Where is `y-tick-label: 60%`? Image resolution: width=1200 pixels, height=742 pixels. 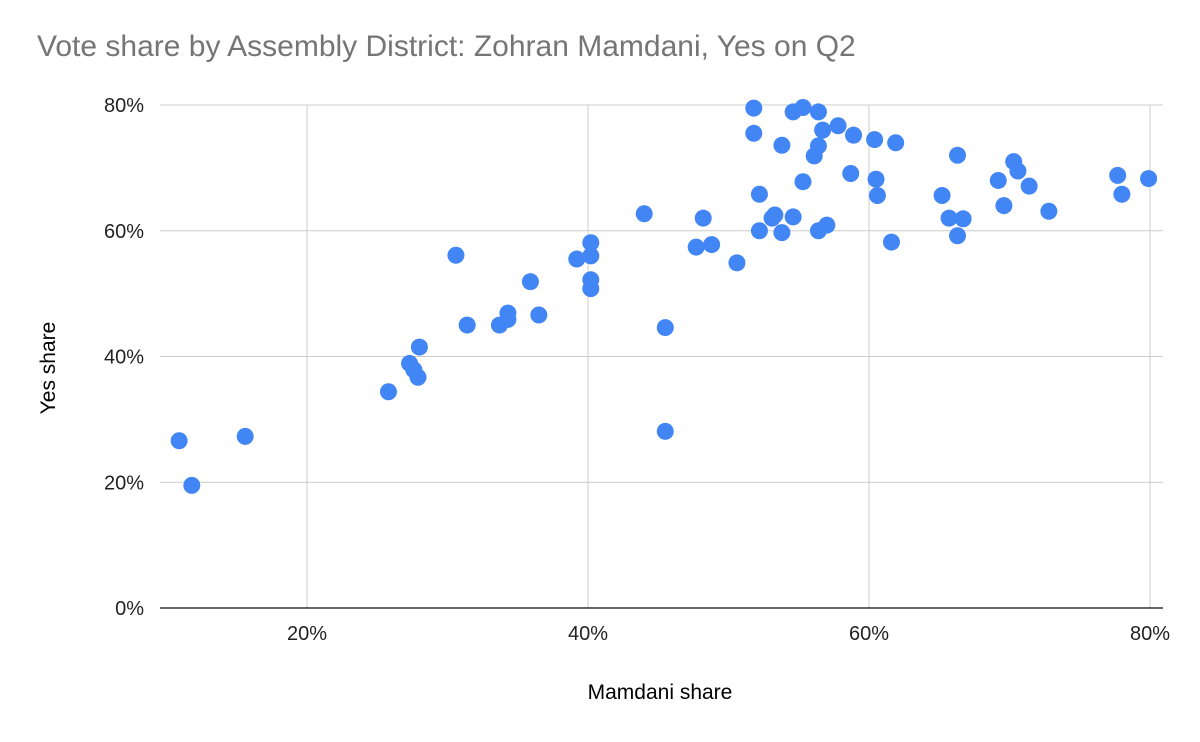
y-tick-label: 60% is located at coordinates (124, 232).